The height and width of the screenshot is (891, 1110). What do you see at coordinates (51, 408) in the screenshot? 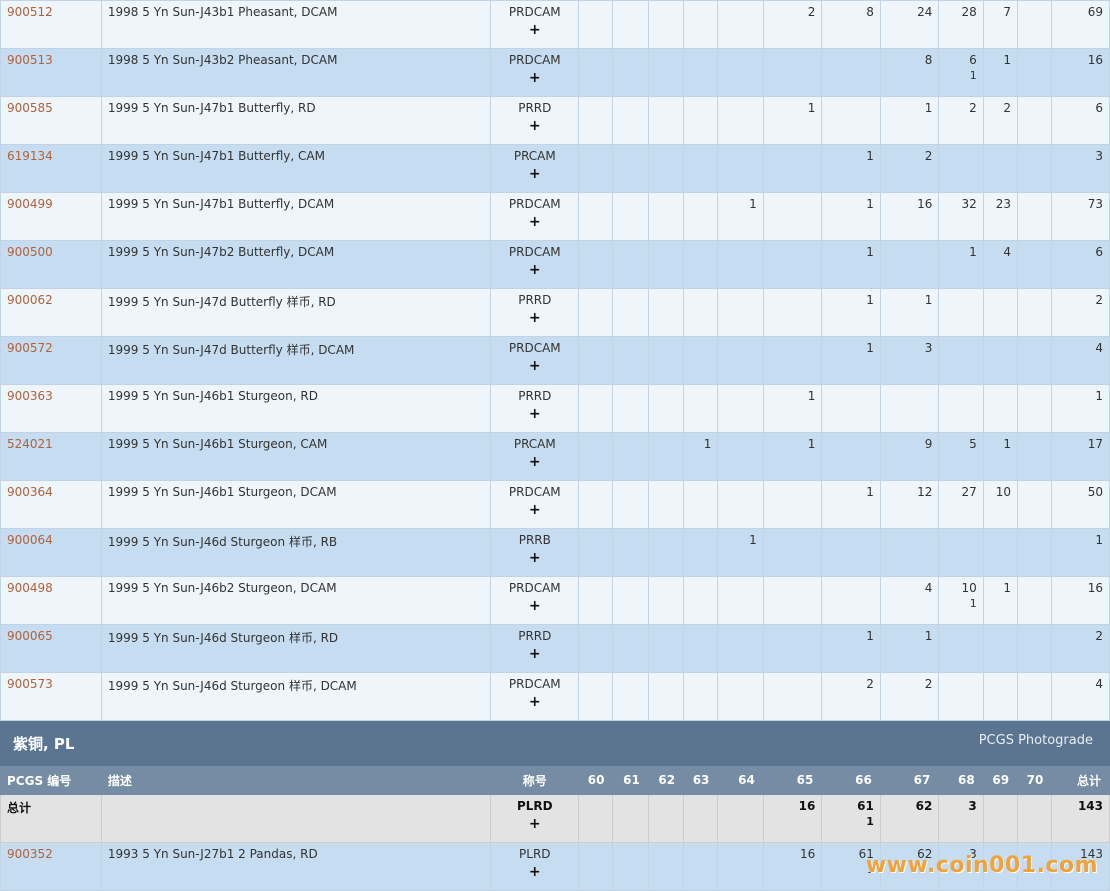
I see `cell-pcgs-number: 900363` at bounding box center [51, 408].